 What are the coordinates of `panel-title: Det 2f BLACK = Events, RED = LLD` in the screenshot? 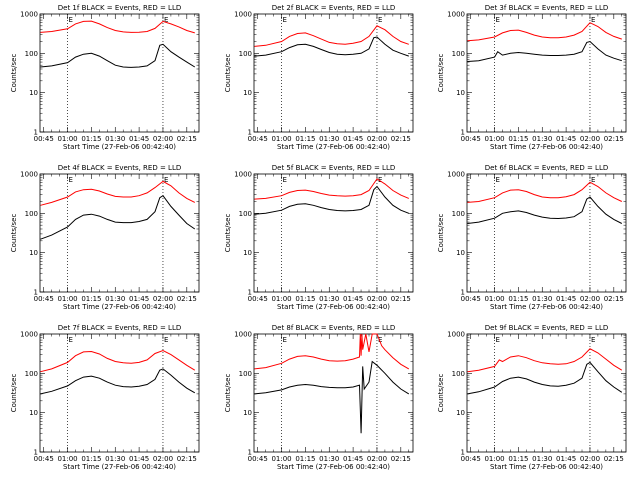 It's located at (333, 8).